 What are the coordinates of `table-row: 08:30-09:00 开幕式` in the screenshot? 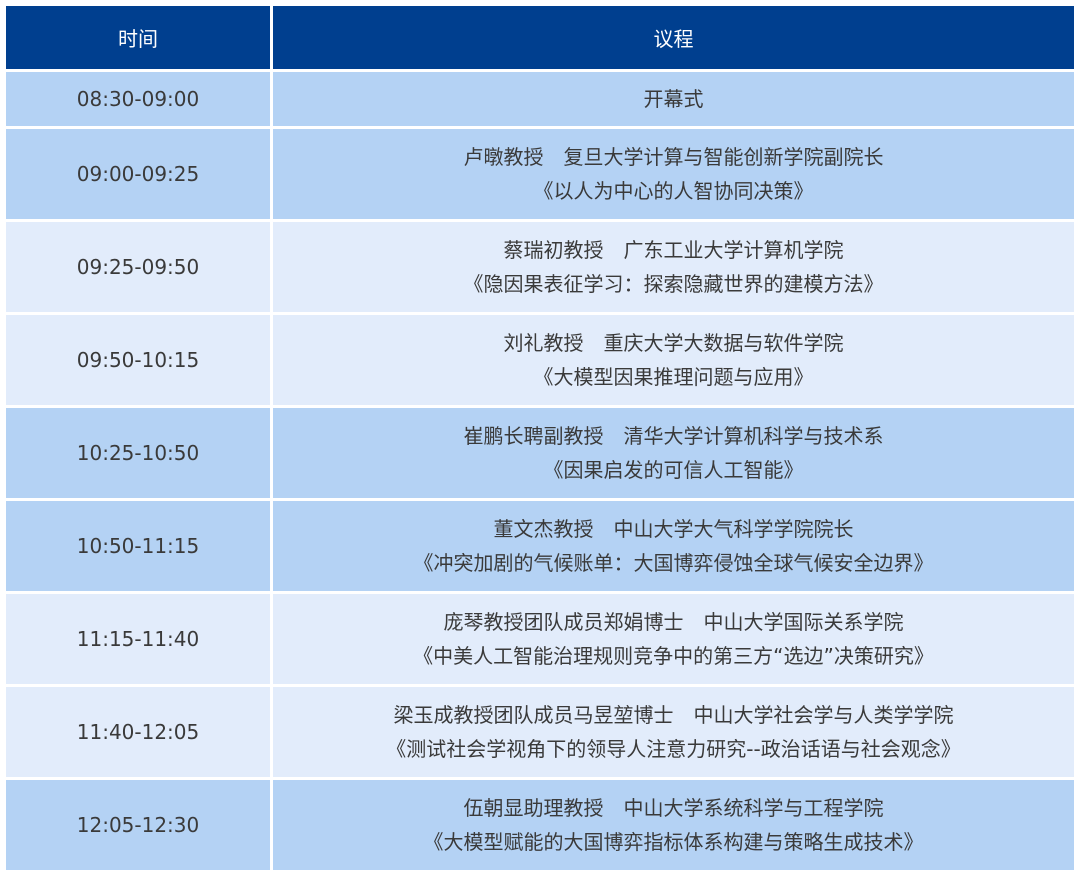 It's located at (540, 99).